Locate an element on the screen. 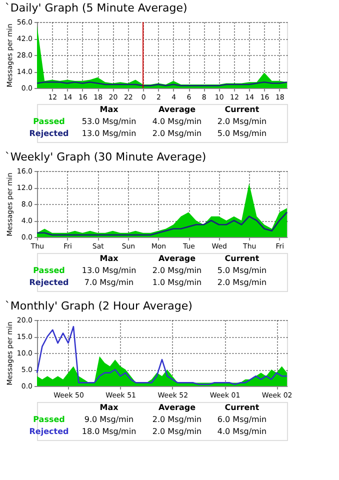  text: 18.0 Msg/min is located at coordinates (109, 431).